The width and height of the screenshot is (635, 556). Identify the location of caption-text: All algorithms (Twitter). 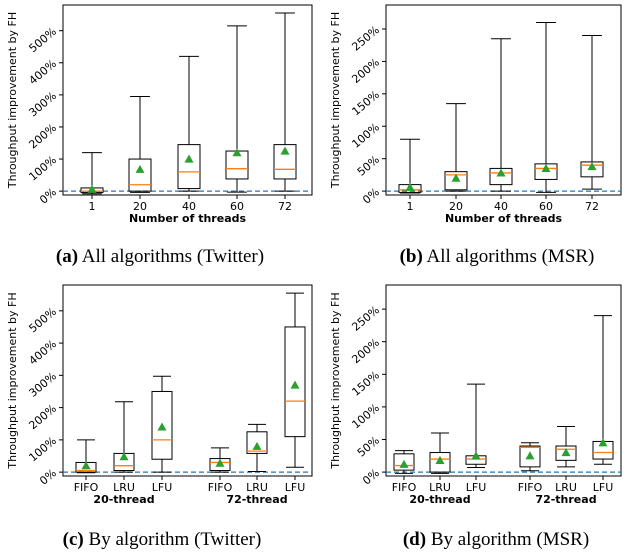
(171, 256).